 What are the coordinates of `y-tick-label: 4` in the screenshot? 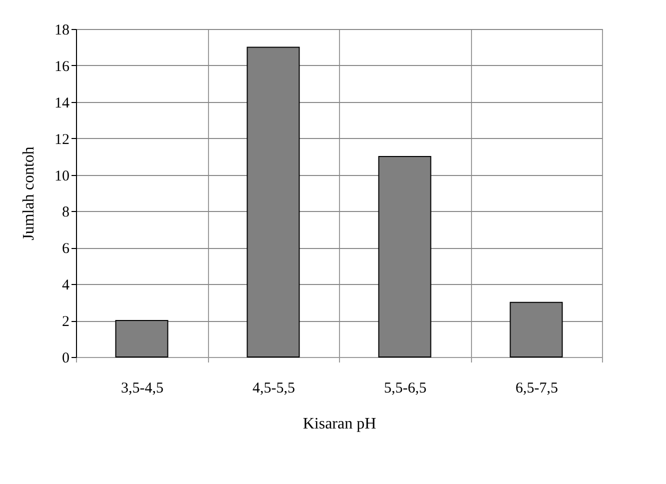 It's located at (66, 286).